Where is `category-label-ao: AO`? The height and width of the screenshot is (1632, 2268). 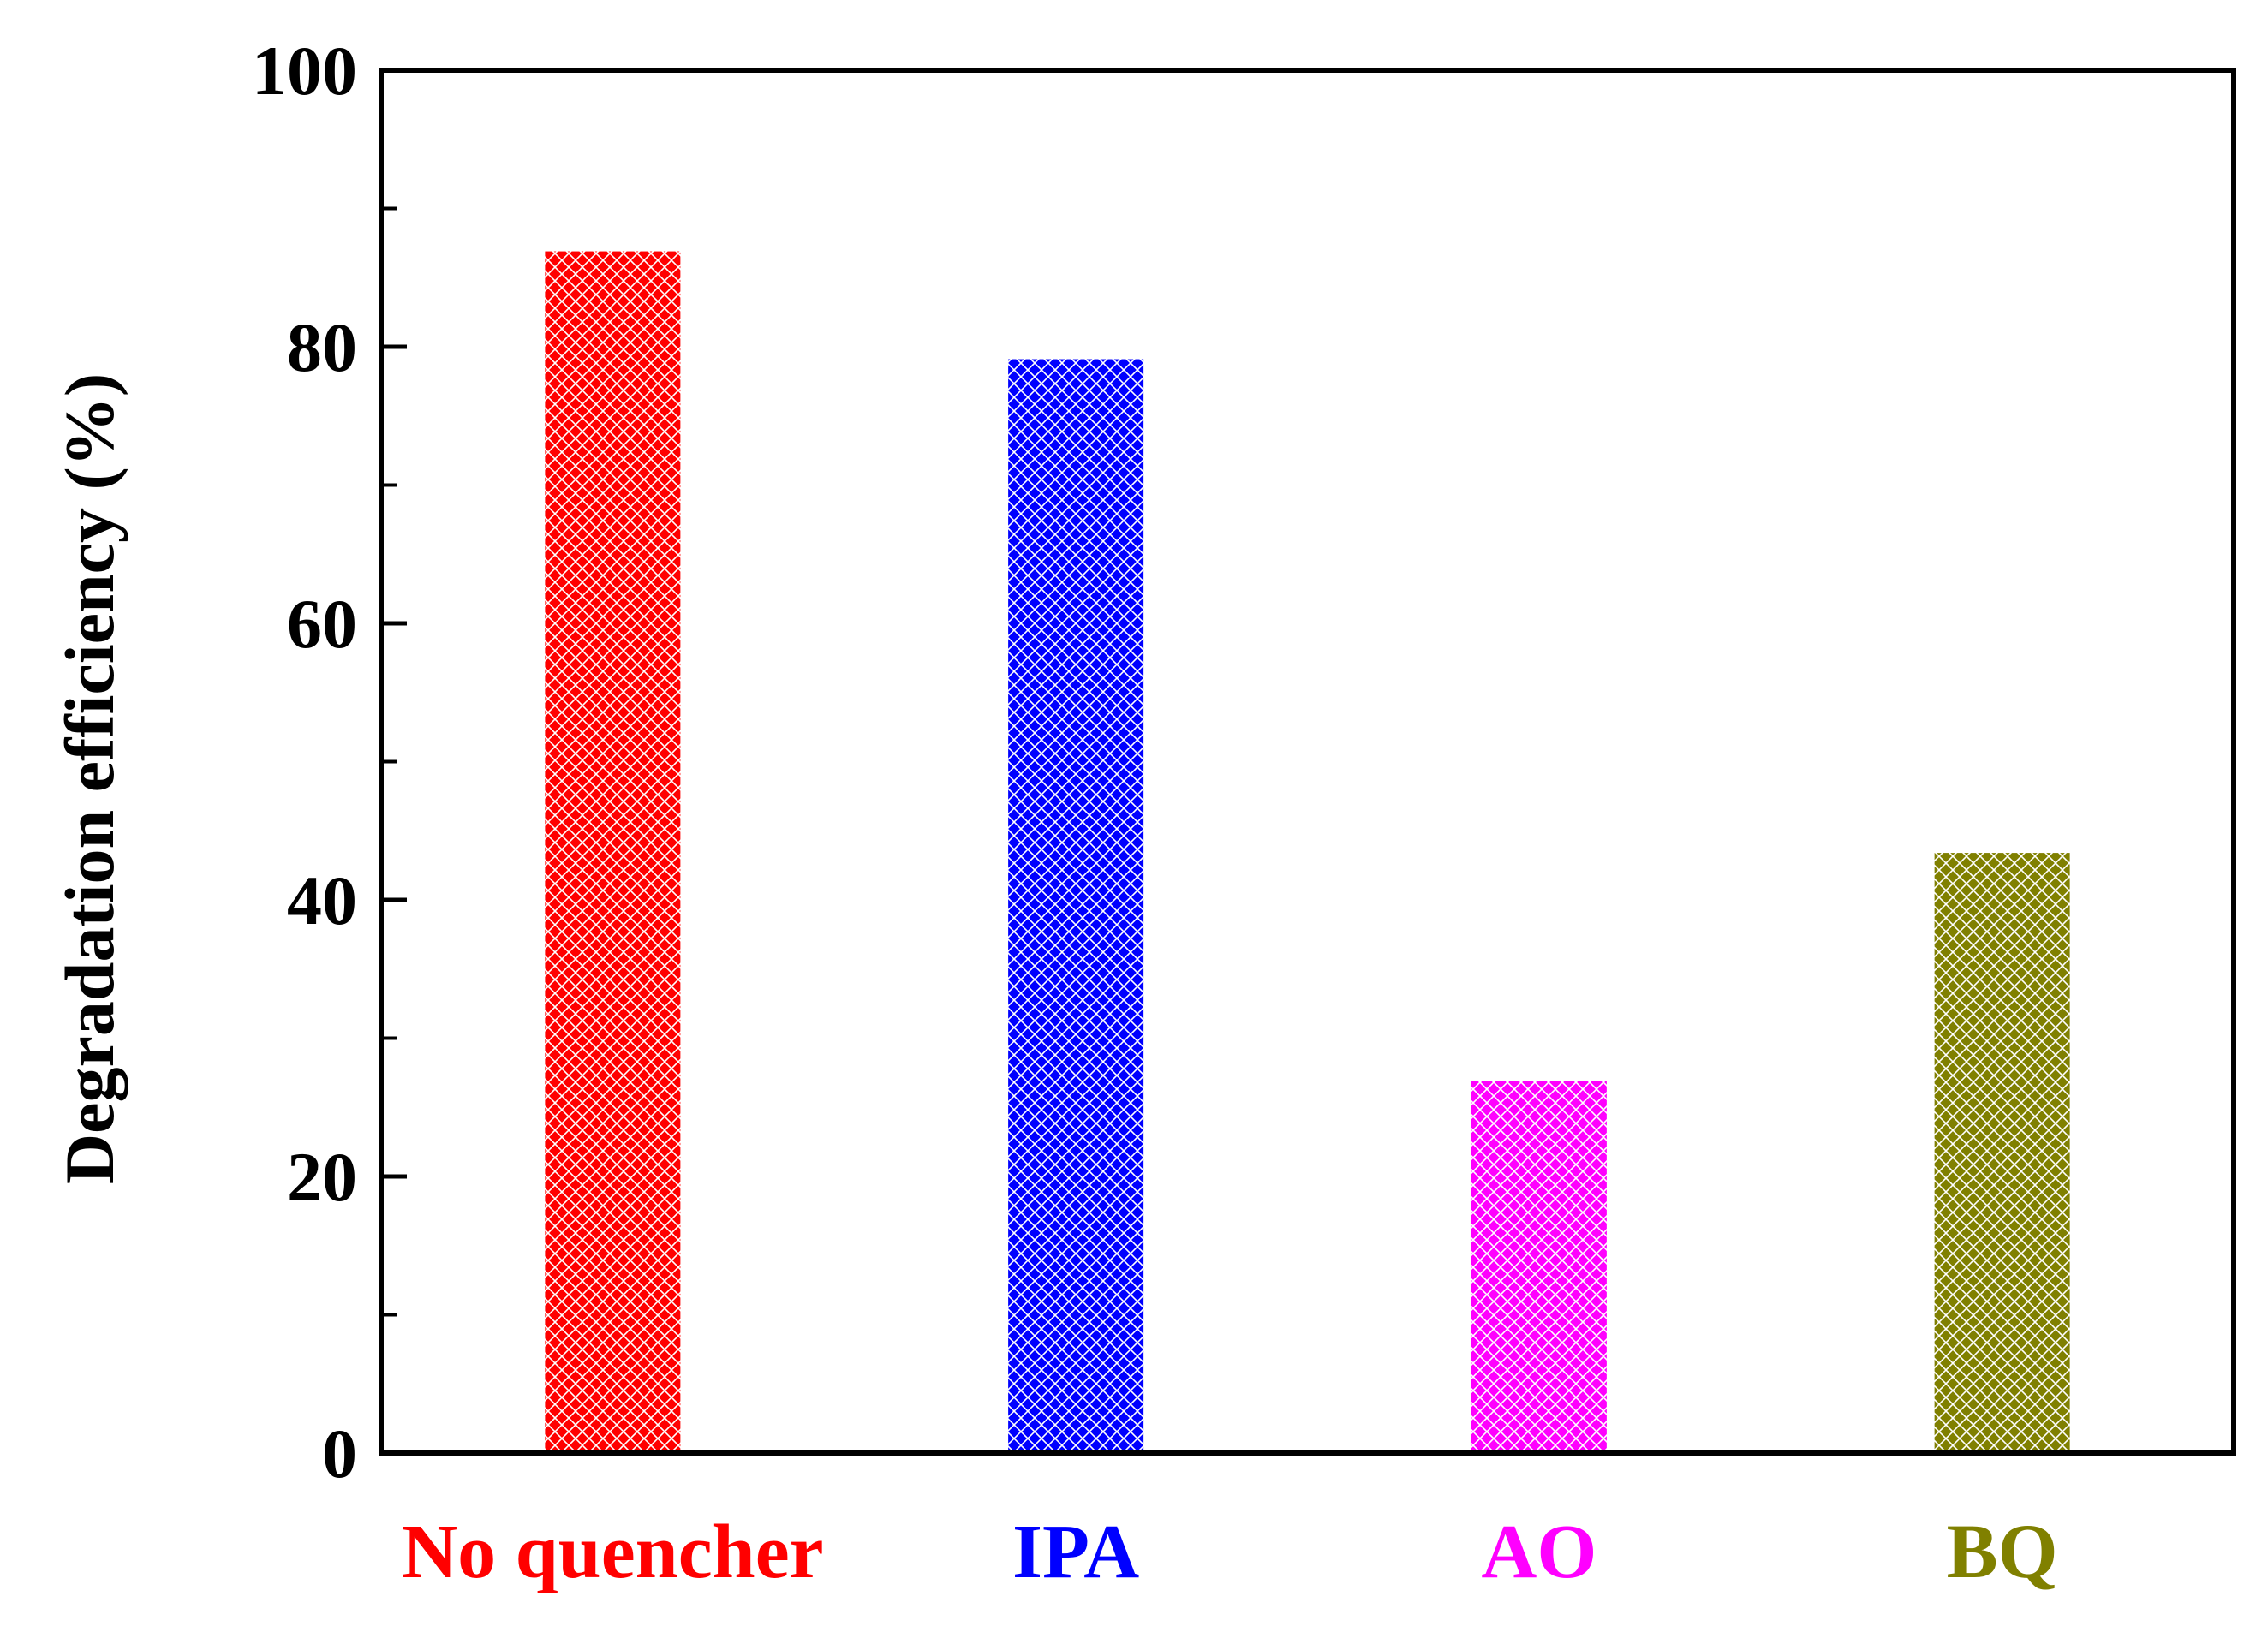 category-label-ao: AO is located at coordinates (1539, 1552).